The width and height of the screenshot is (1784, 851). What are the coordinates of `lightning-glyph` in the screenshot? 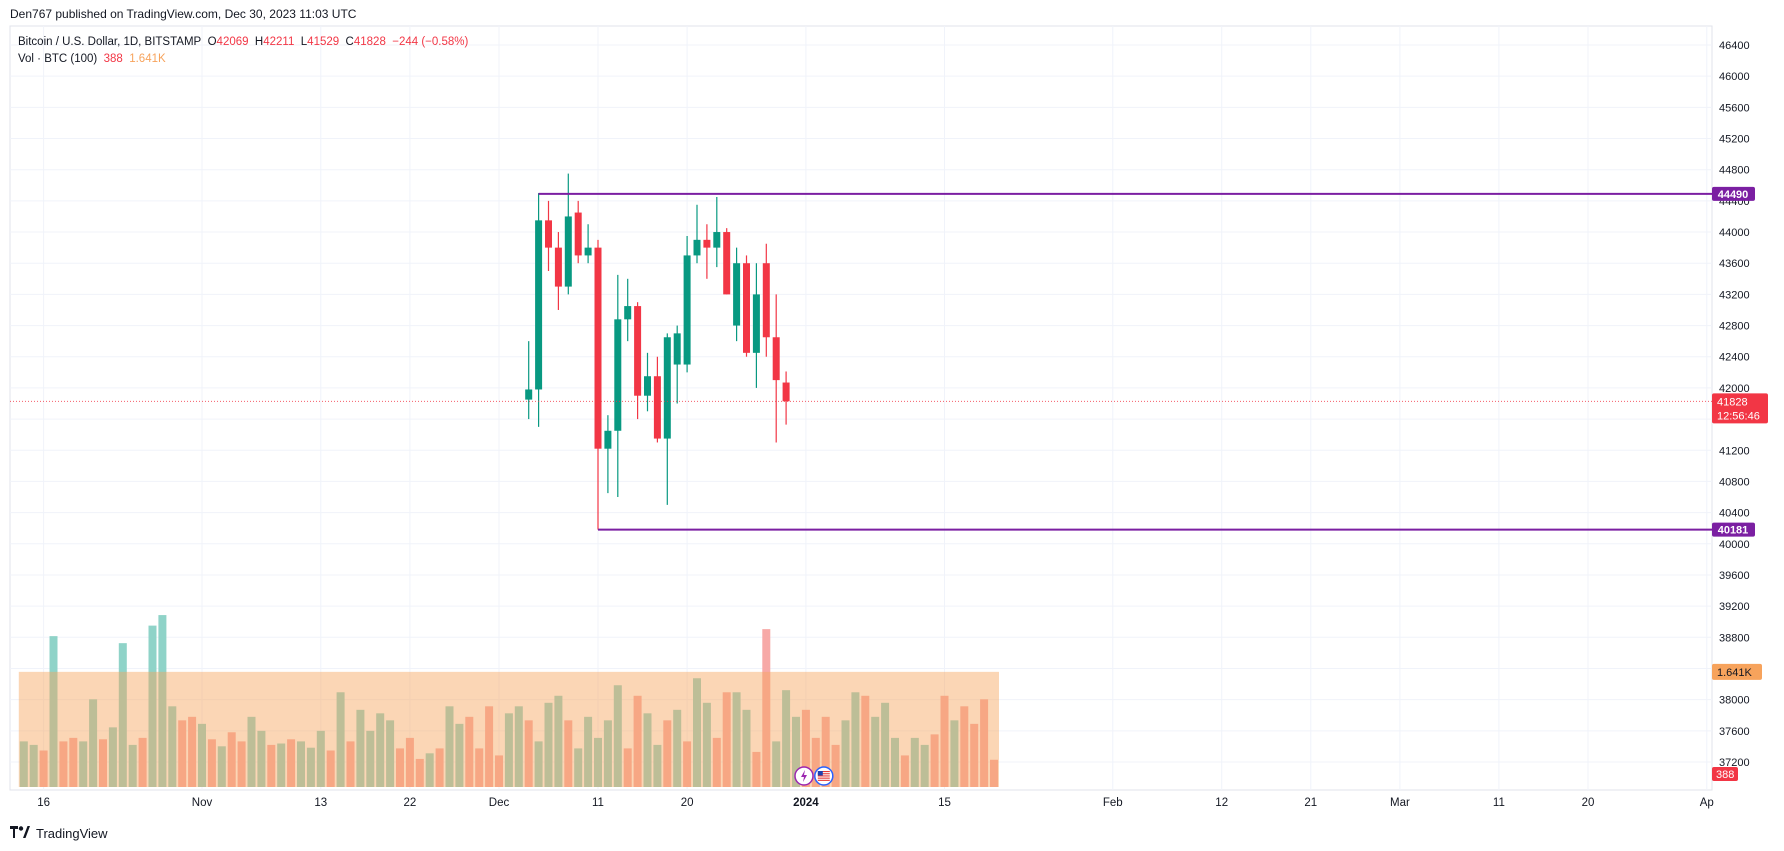 It's located at (804, 776).